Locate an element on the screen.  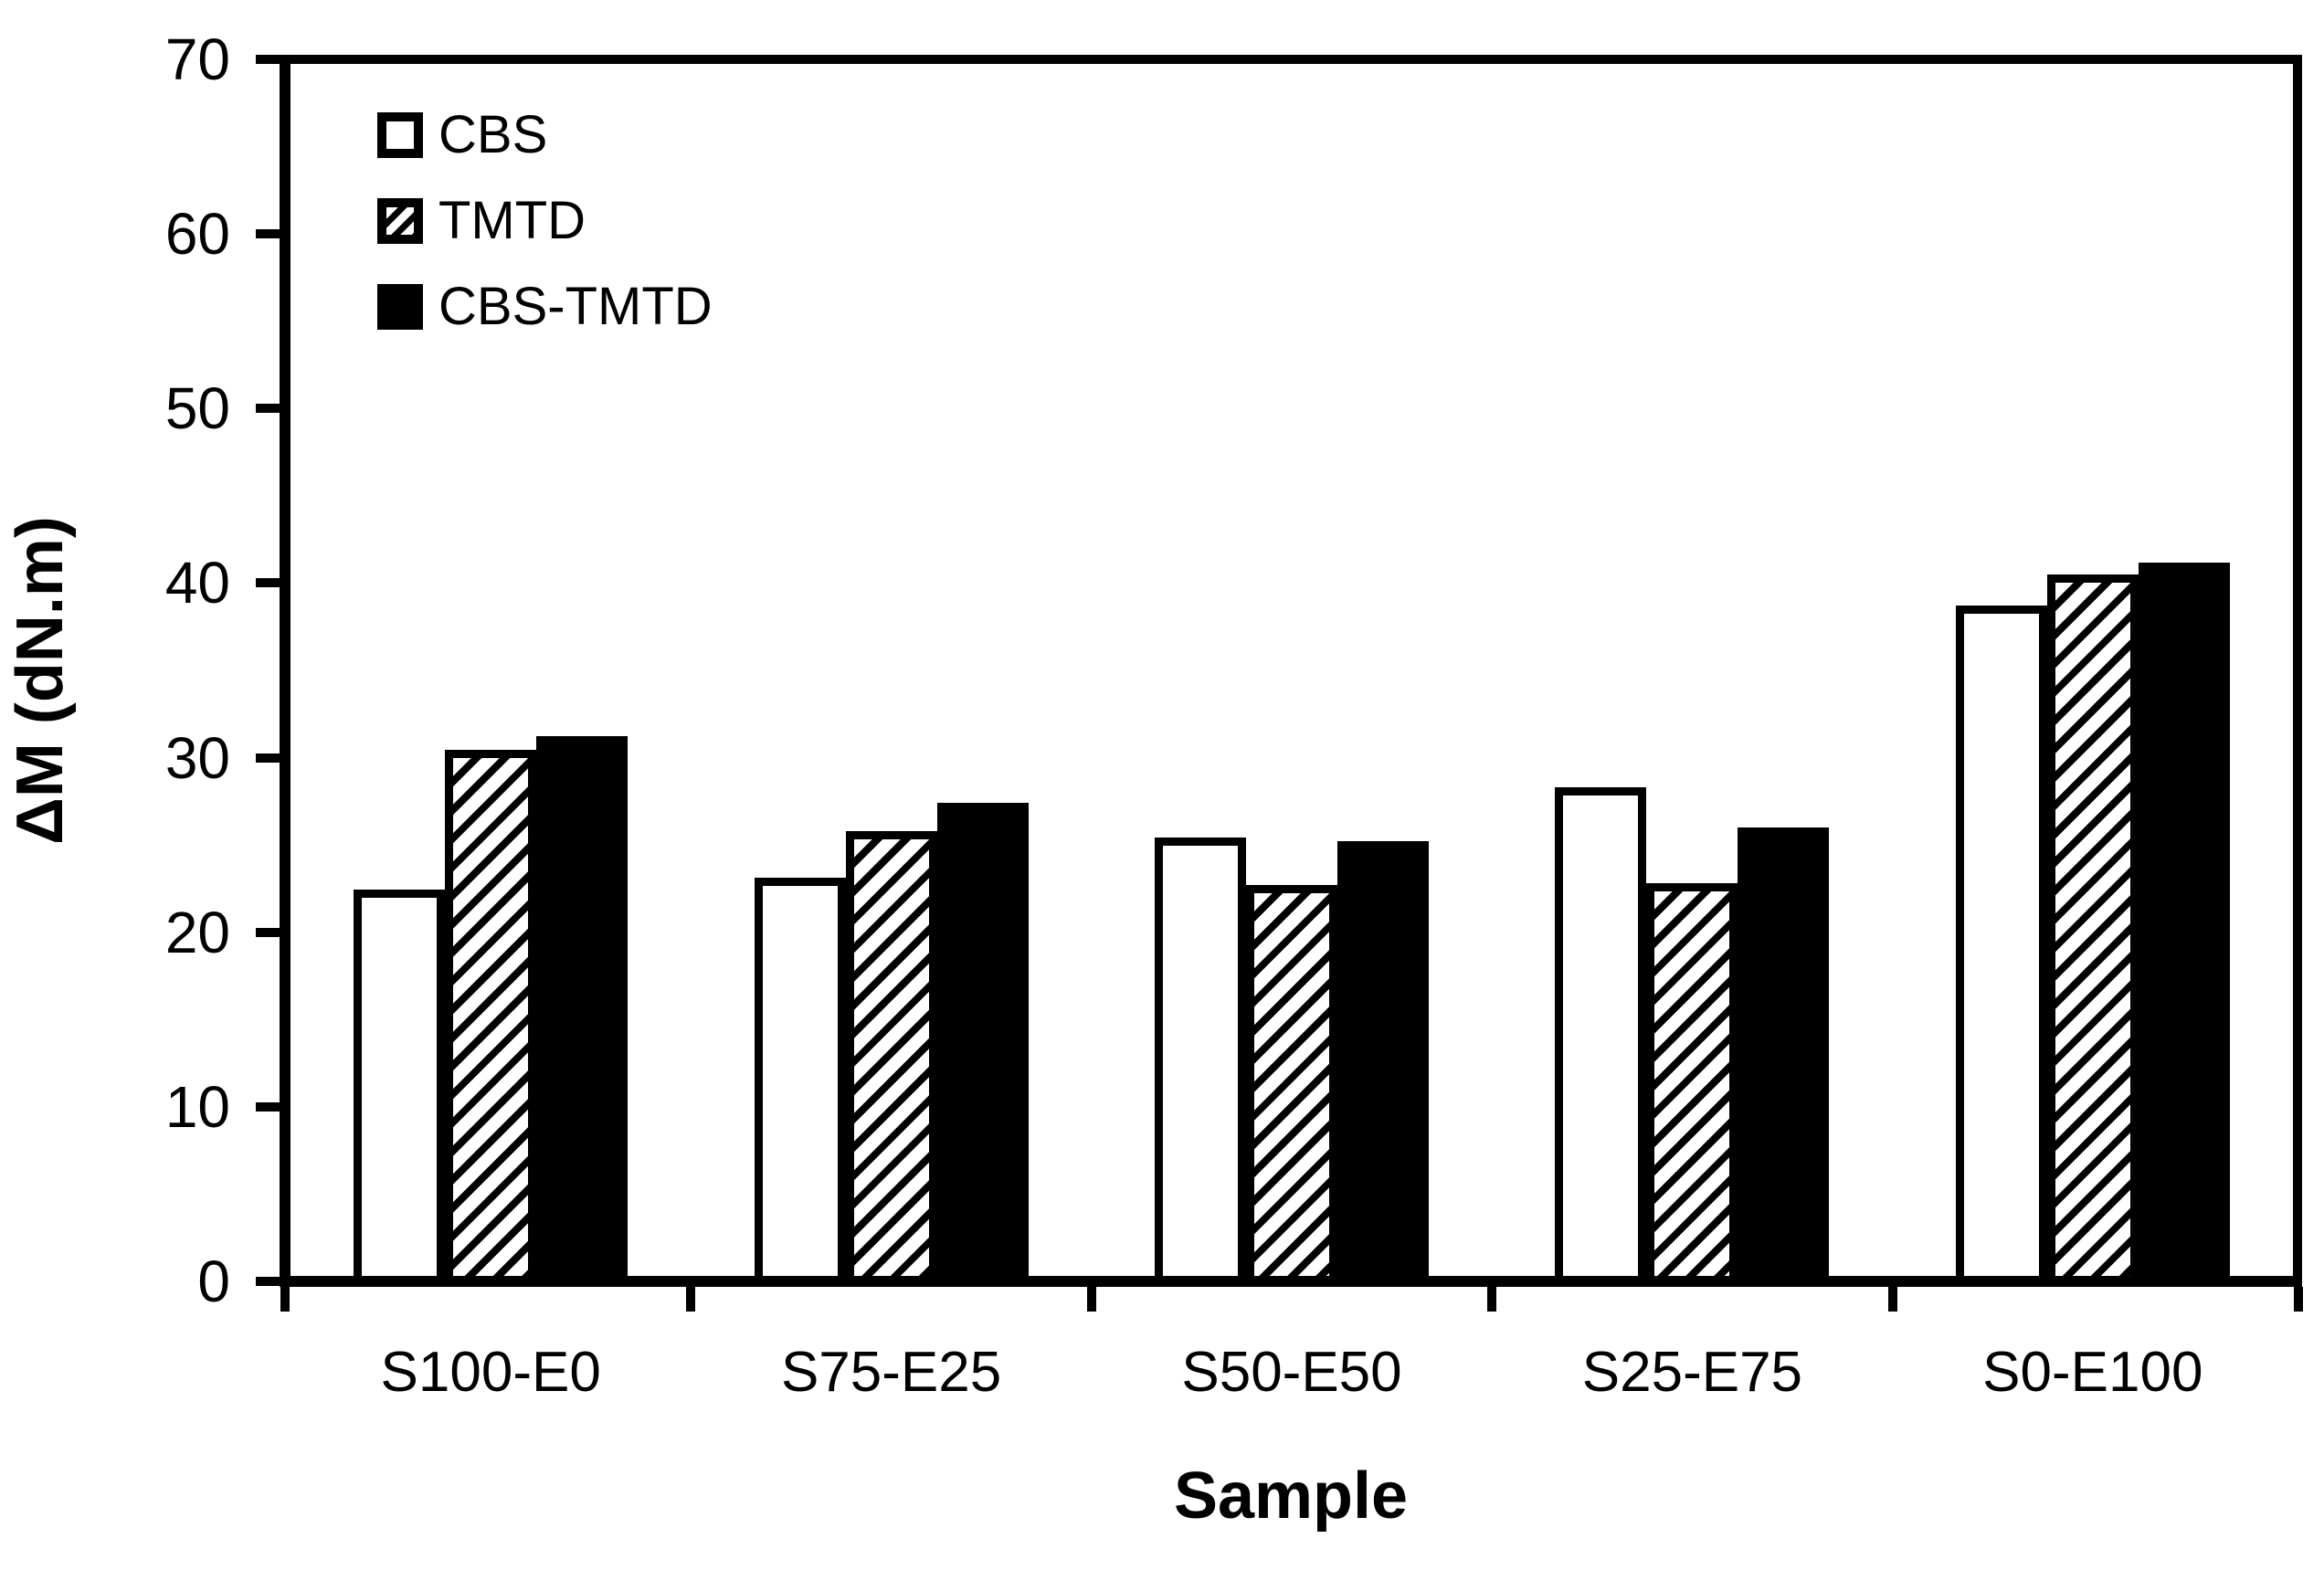
legend: CBS TMTD CBS-TMTD is located at coordinates (545, 221).